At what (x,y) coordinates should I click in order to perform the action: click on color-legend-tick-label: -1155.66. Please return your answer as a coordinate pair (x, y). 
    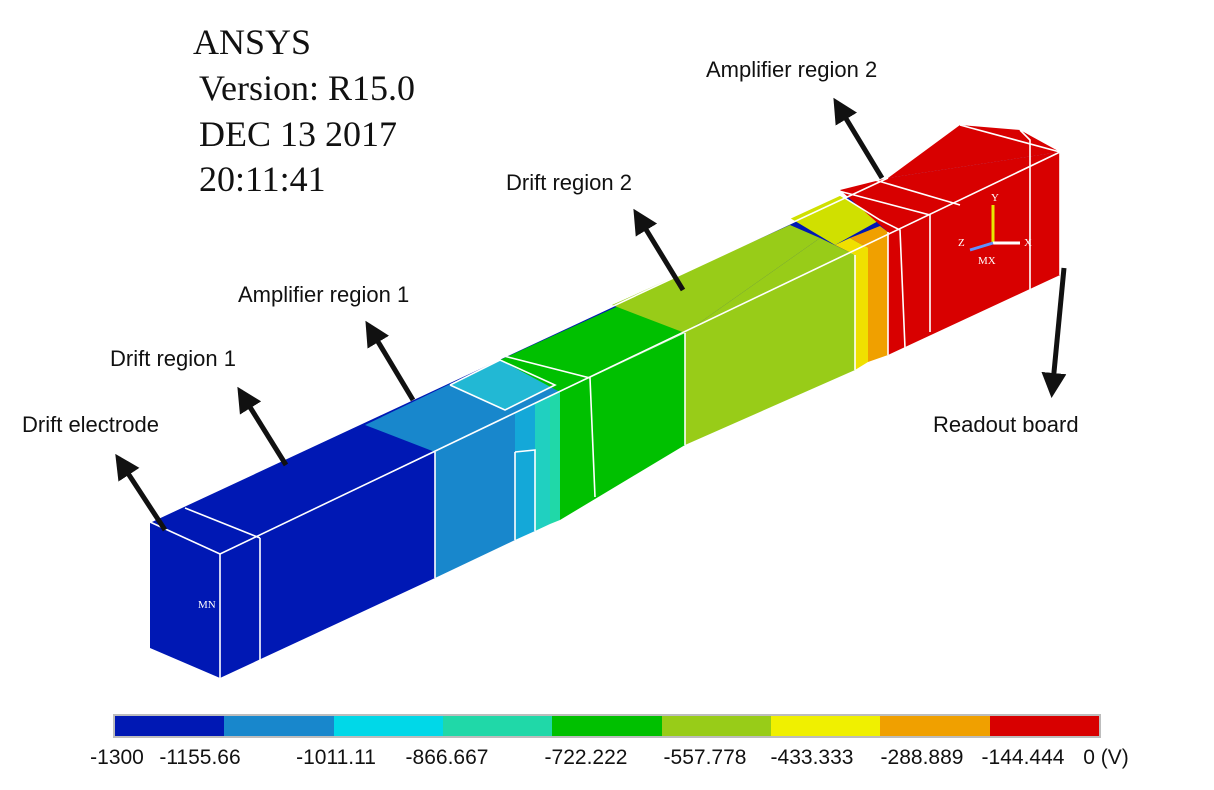
    Looking at the image, I should click on (200, 757).